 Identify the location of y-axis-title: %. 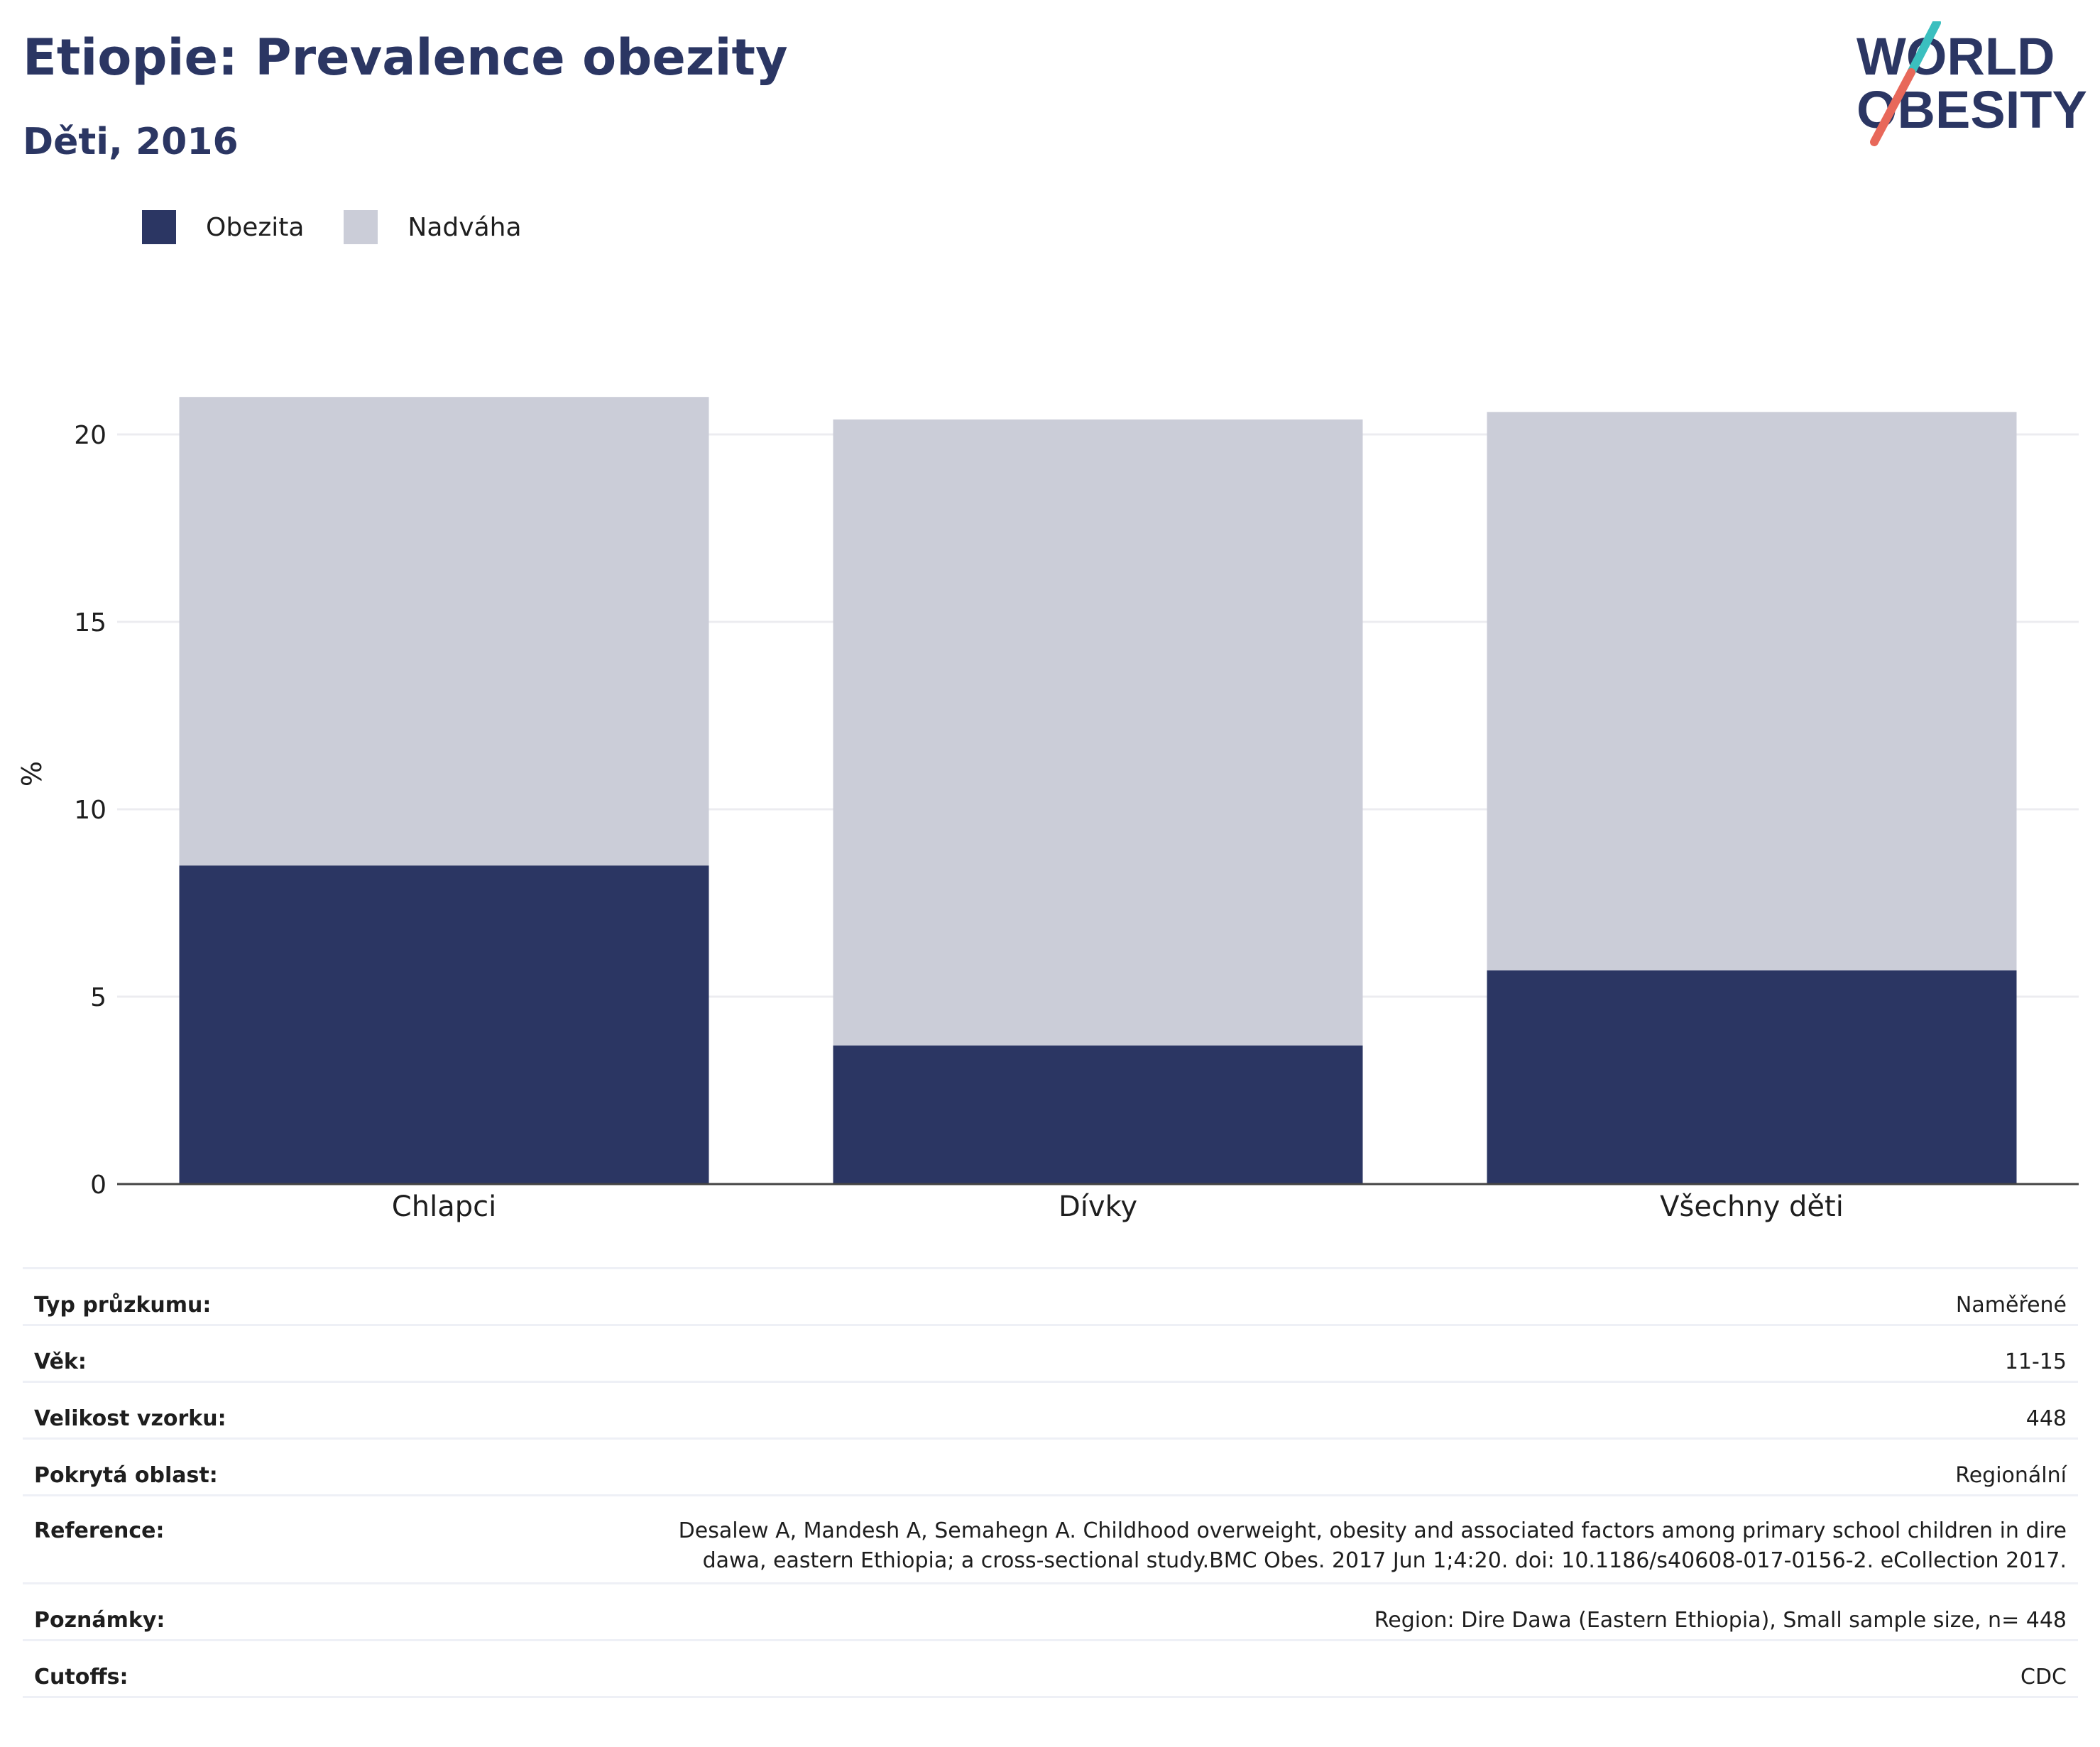
(32, 774).